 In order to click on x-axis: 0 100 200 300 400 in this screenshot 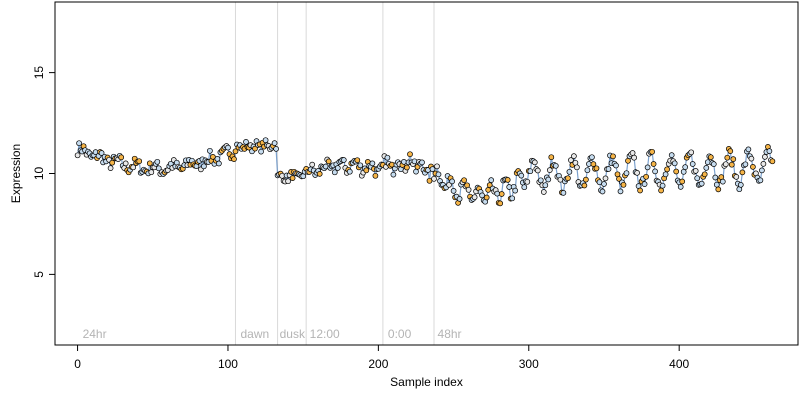, I will do `click(382, 357)`.